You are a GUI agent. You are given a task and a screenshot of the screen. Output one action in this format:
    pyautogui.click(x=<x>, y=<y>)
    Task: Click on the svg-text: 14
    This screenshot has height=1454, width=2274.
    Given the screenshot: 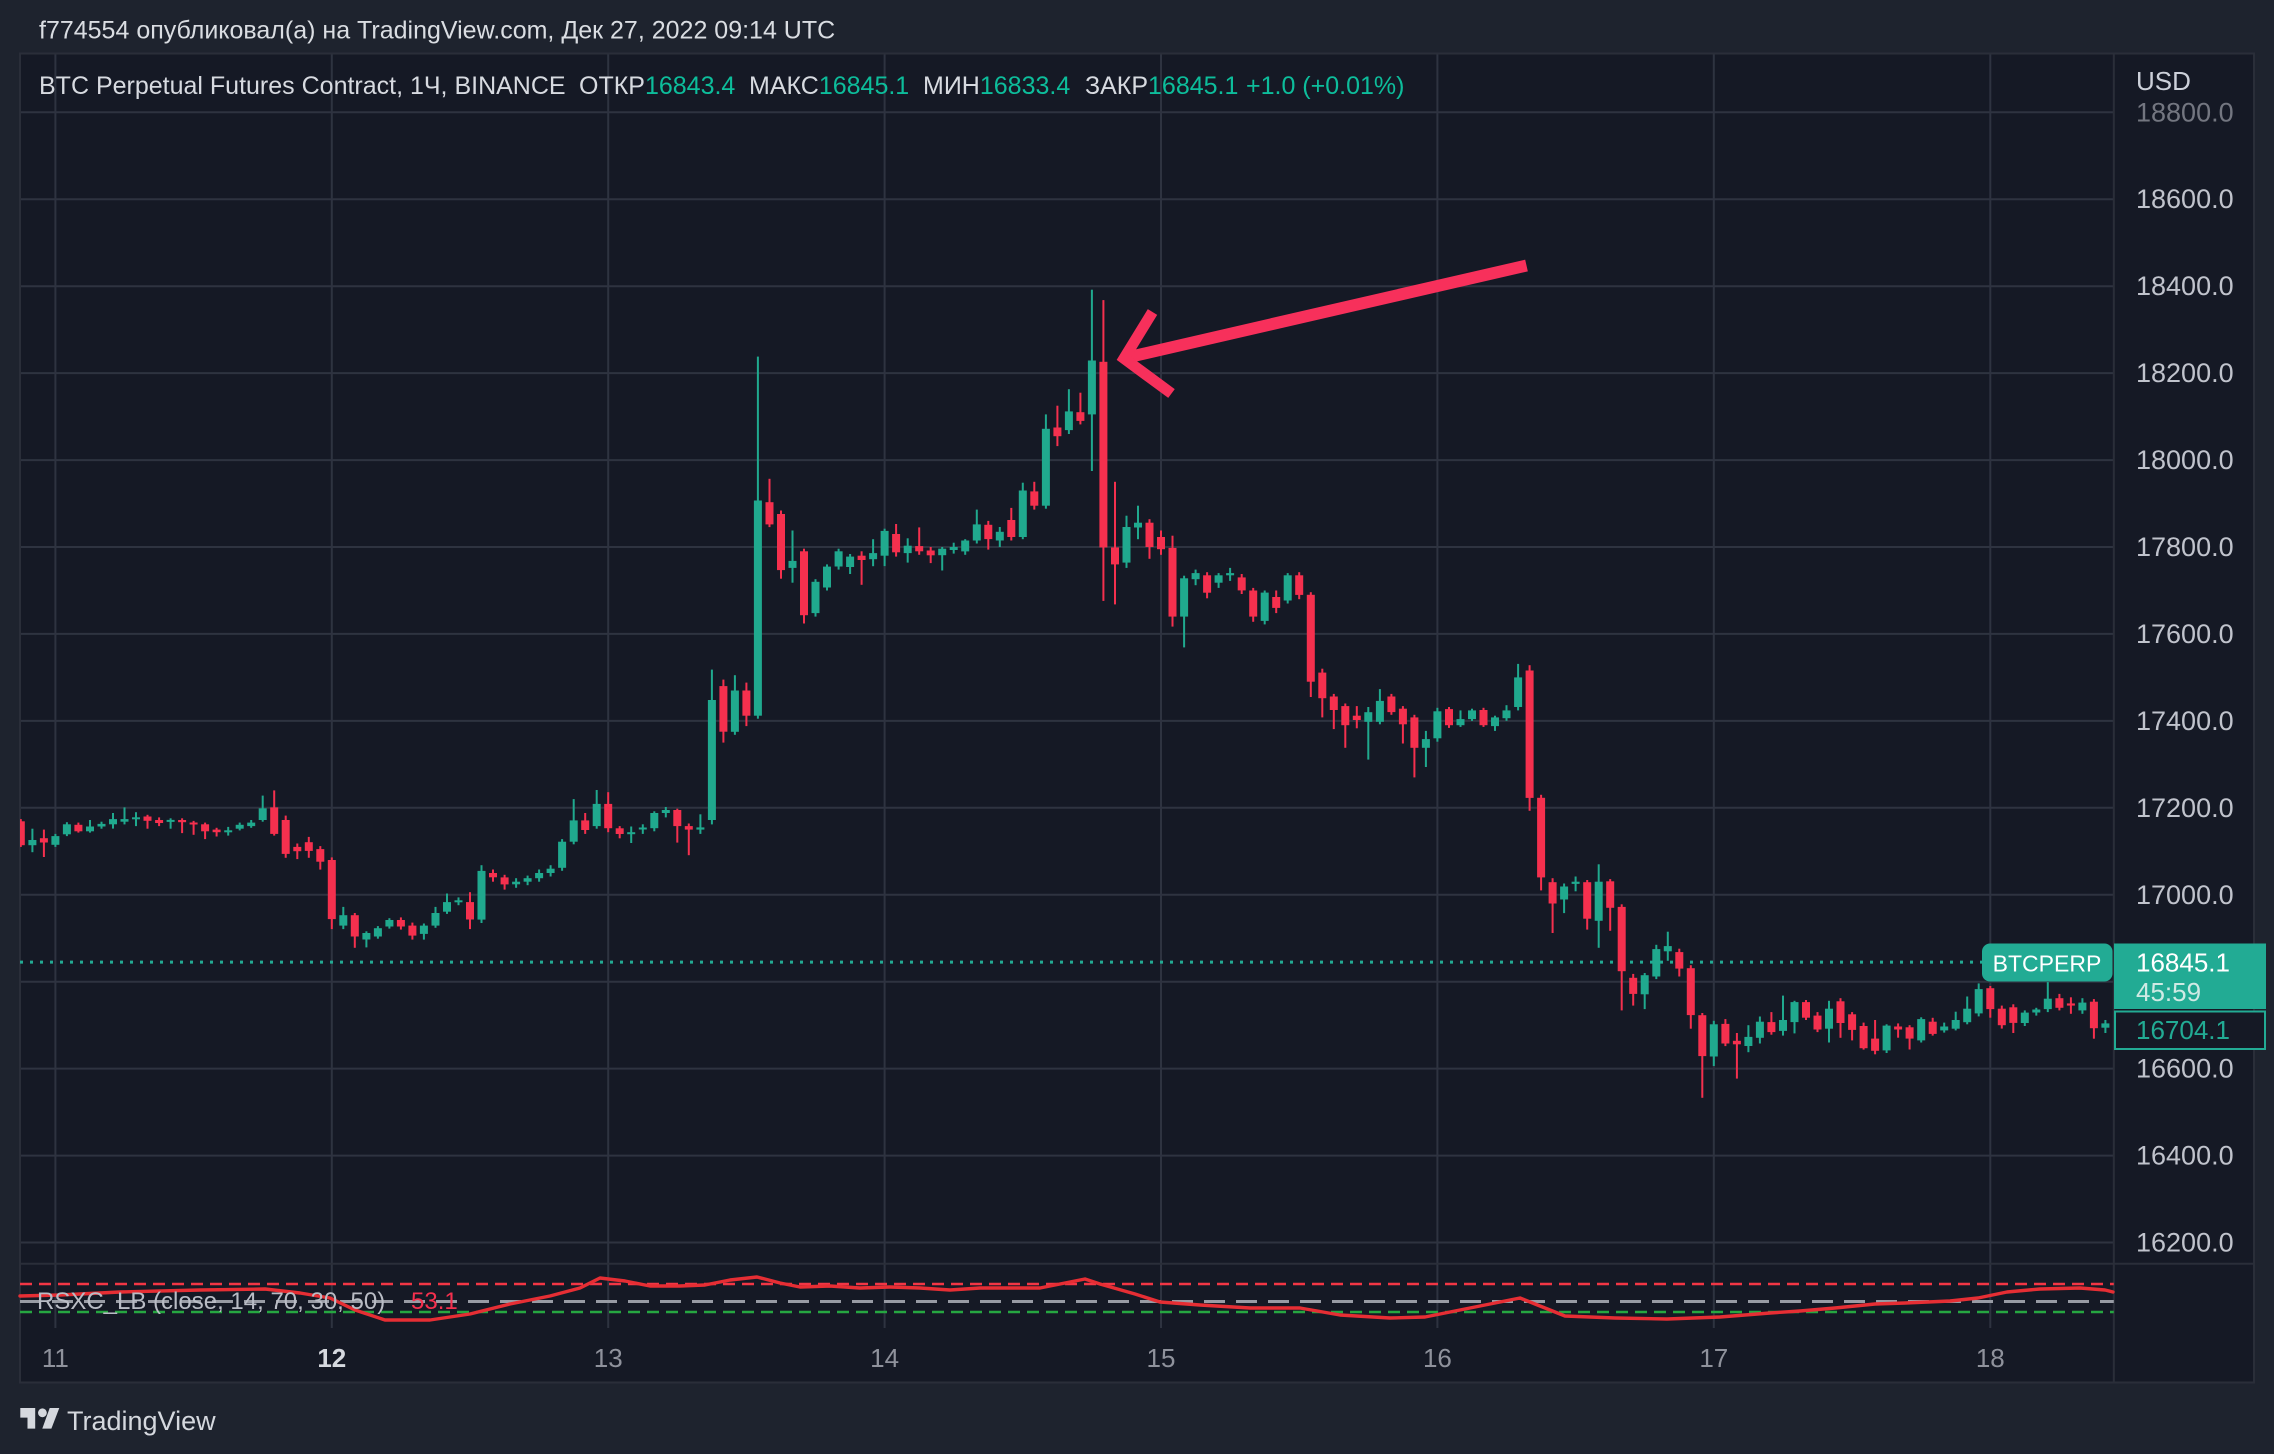 What is the action you would take?
    pyautogui.click(x=884, y=1358)
    